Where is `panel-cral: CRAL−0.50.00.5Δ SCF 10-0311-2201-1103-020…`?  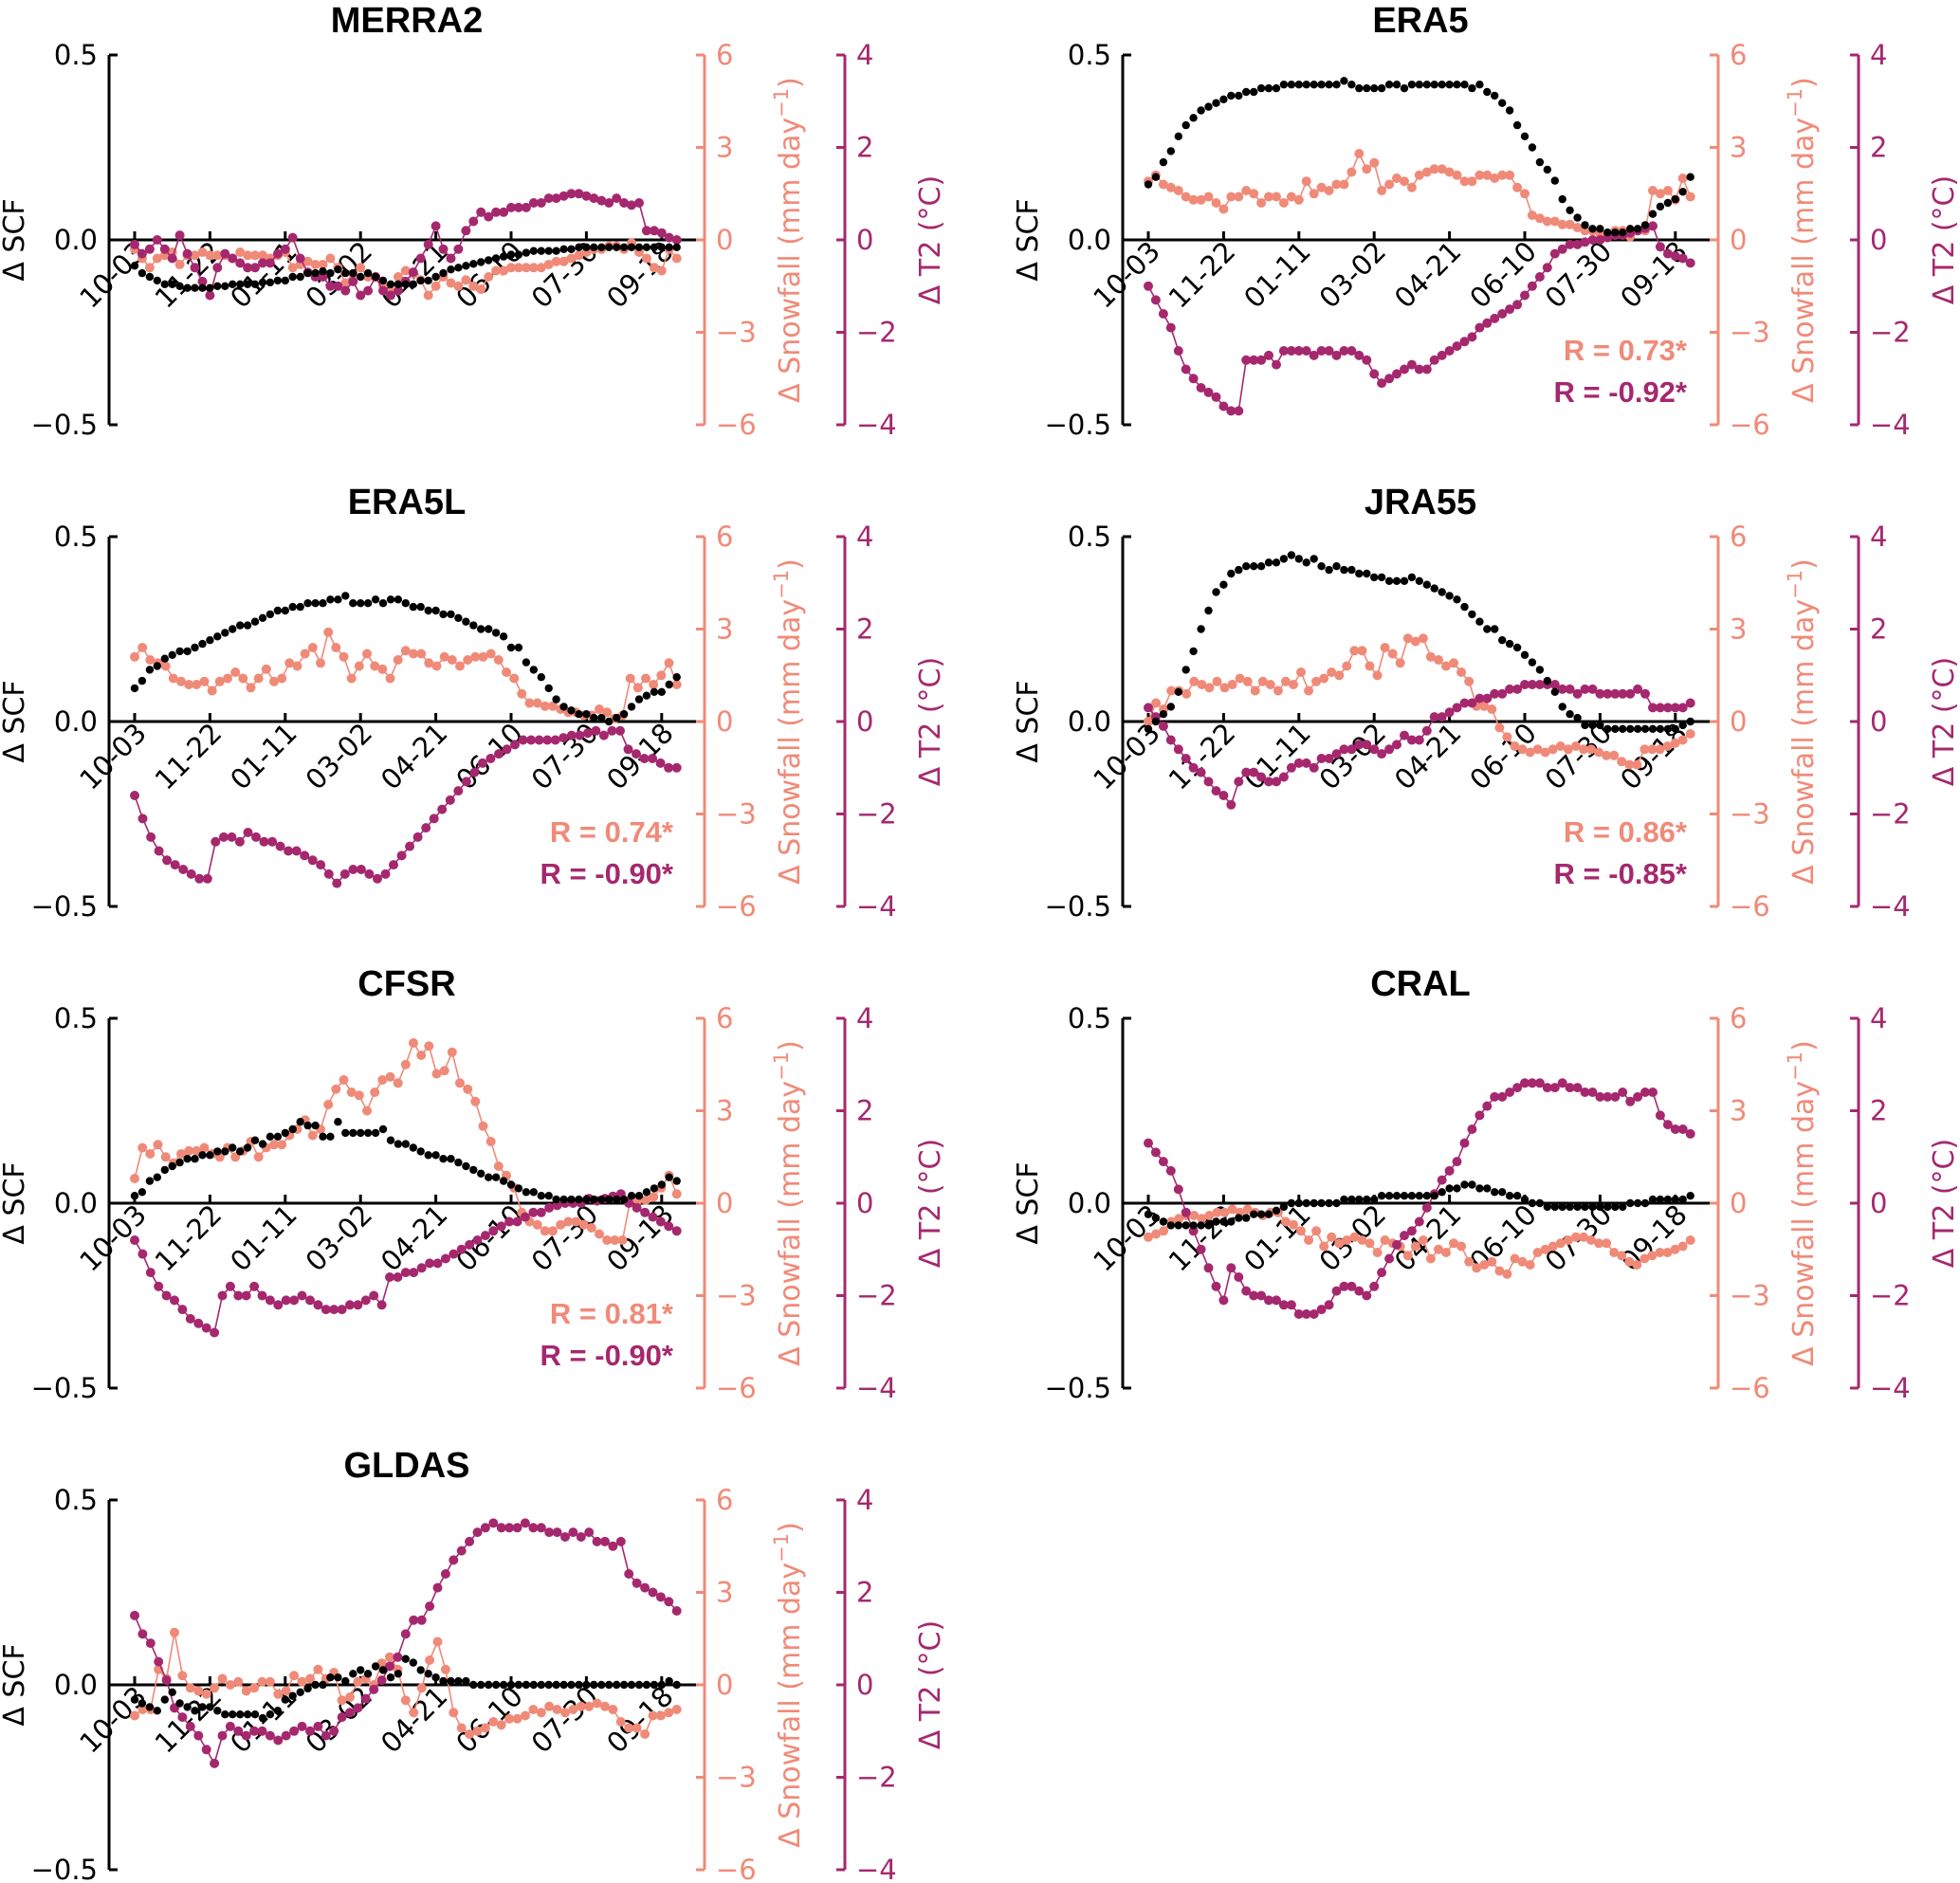
panel-cral: CRAL−0.50.00.5Δ SCF 10-0311-2201-1103-020… is located at coordinates (1486, 1184).